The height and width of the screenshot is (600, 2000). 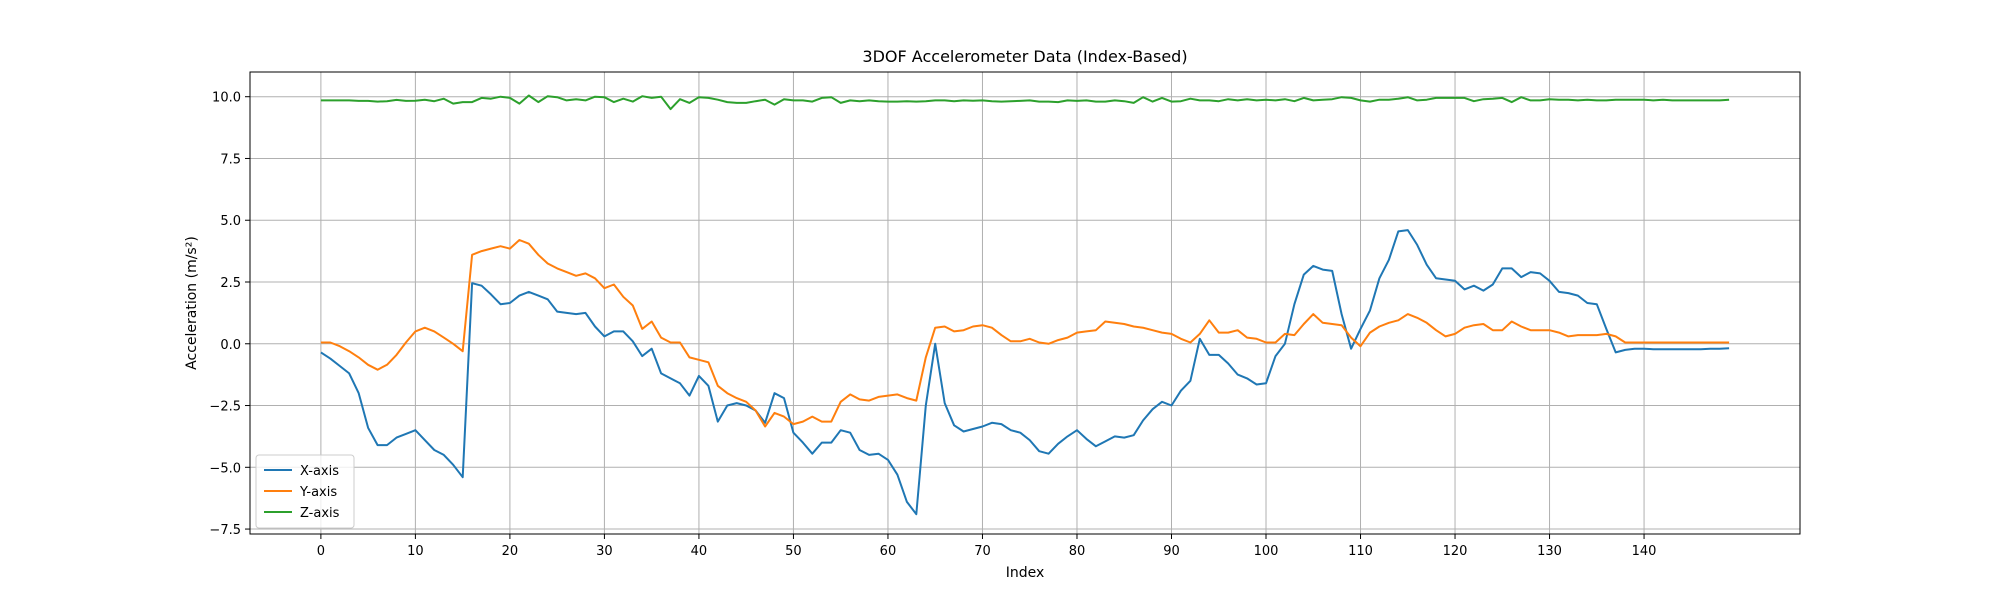 What do you see at coordinates (321, 551) in the screenshot?
I see `x-tick-label: 0` at bounding box center [321, 551].